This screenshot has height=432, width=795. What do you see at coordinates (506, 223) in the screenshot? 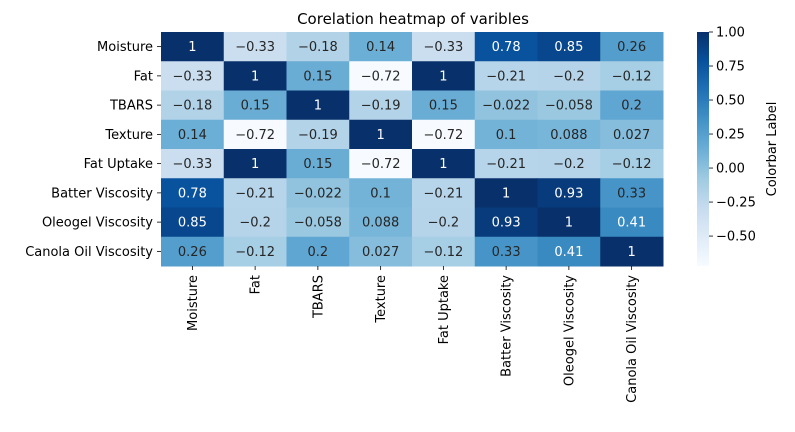
I see `cell-value-label: 0.93` at bounding box center [506, 223].